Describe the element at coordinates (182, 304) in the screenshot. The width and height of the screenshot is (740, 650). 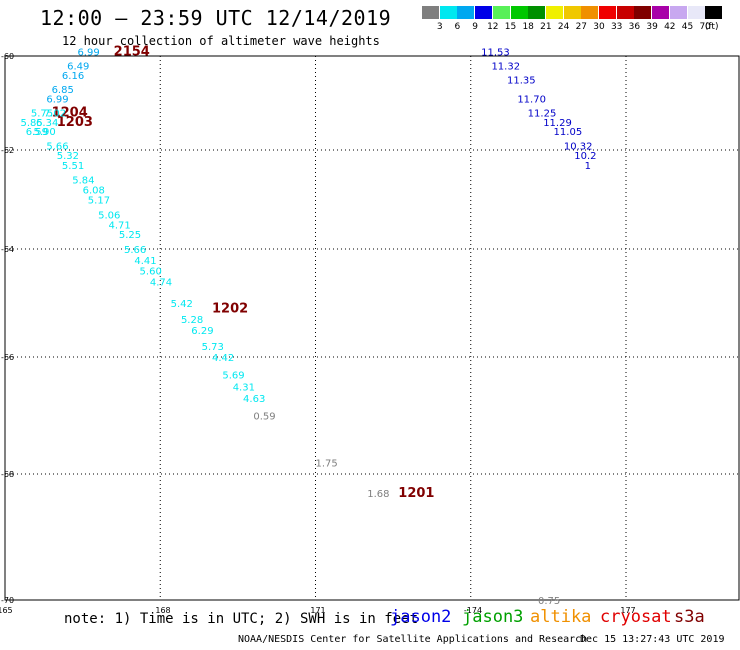
I see `wave-height-label: 5.42` at that location.